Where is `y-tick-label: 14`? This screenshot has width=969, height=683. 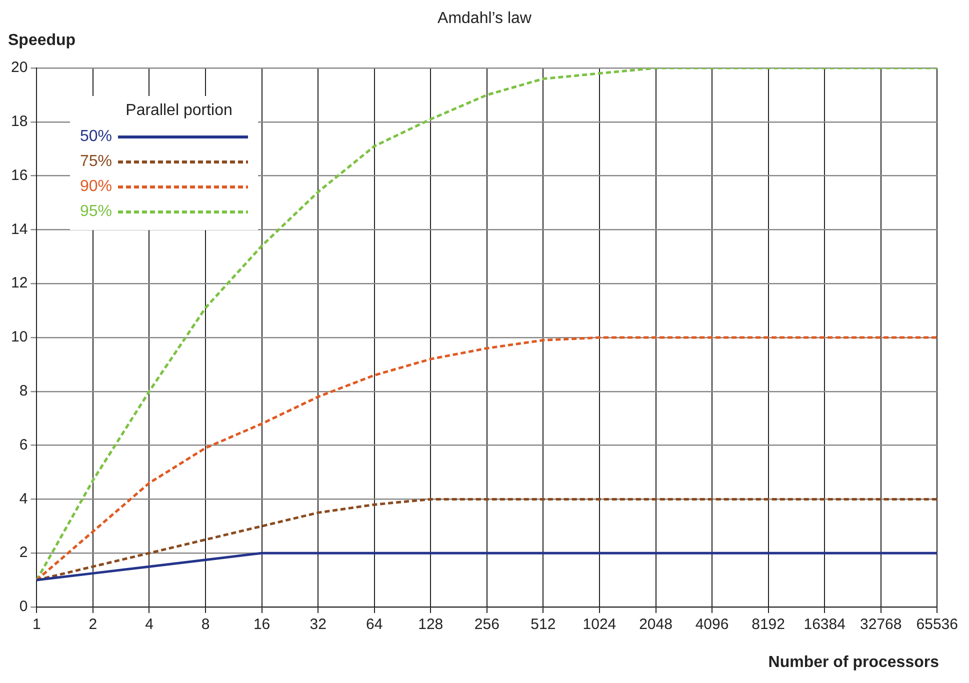
y-tick-label: 14 is located at coordinates (19, 229).